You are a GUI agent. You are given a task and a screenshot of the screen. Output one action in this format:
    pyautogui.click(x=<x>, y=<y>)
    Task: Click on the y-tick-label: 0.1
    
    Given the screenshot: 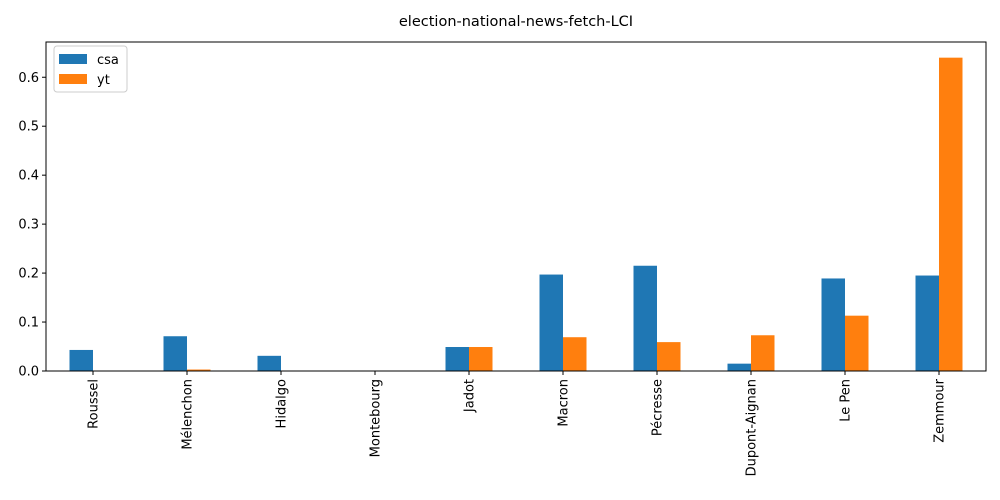 What is the action you would take?
    pyautogui.click(x=28, y=323)
    